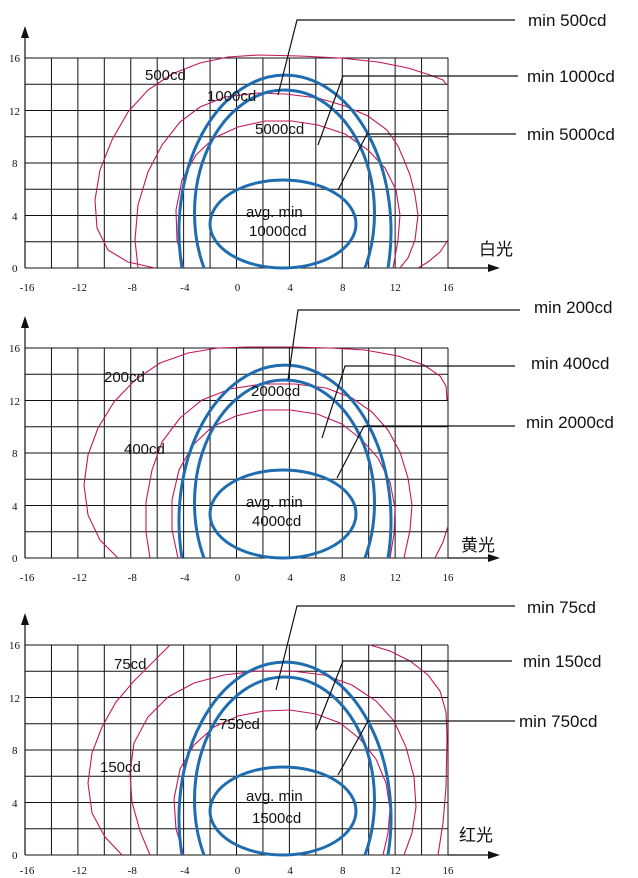 The image size is (638, 878). What do you see at coordinates (279, 129) in the screenshot?
I see `measured-label: 5000cd` at bounding box center [279, 129].